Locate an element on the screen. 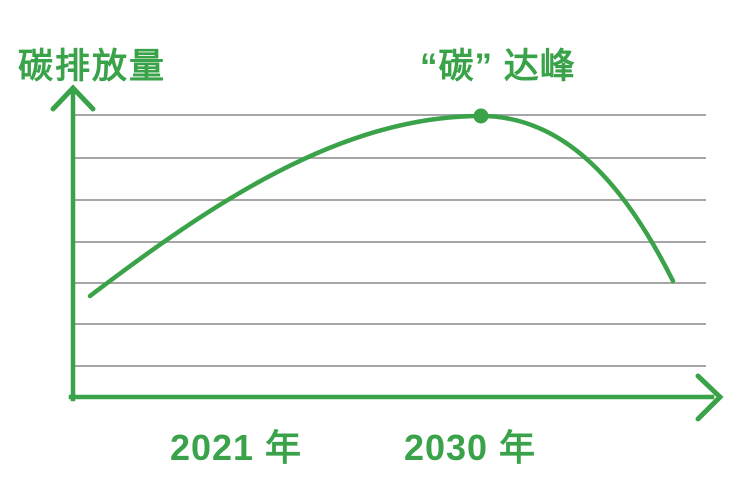  x-axis-arrow-icon is located at coordinates (709, 397).